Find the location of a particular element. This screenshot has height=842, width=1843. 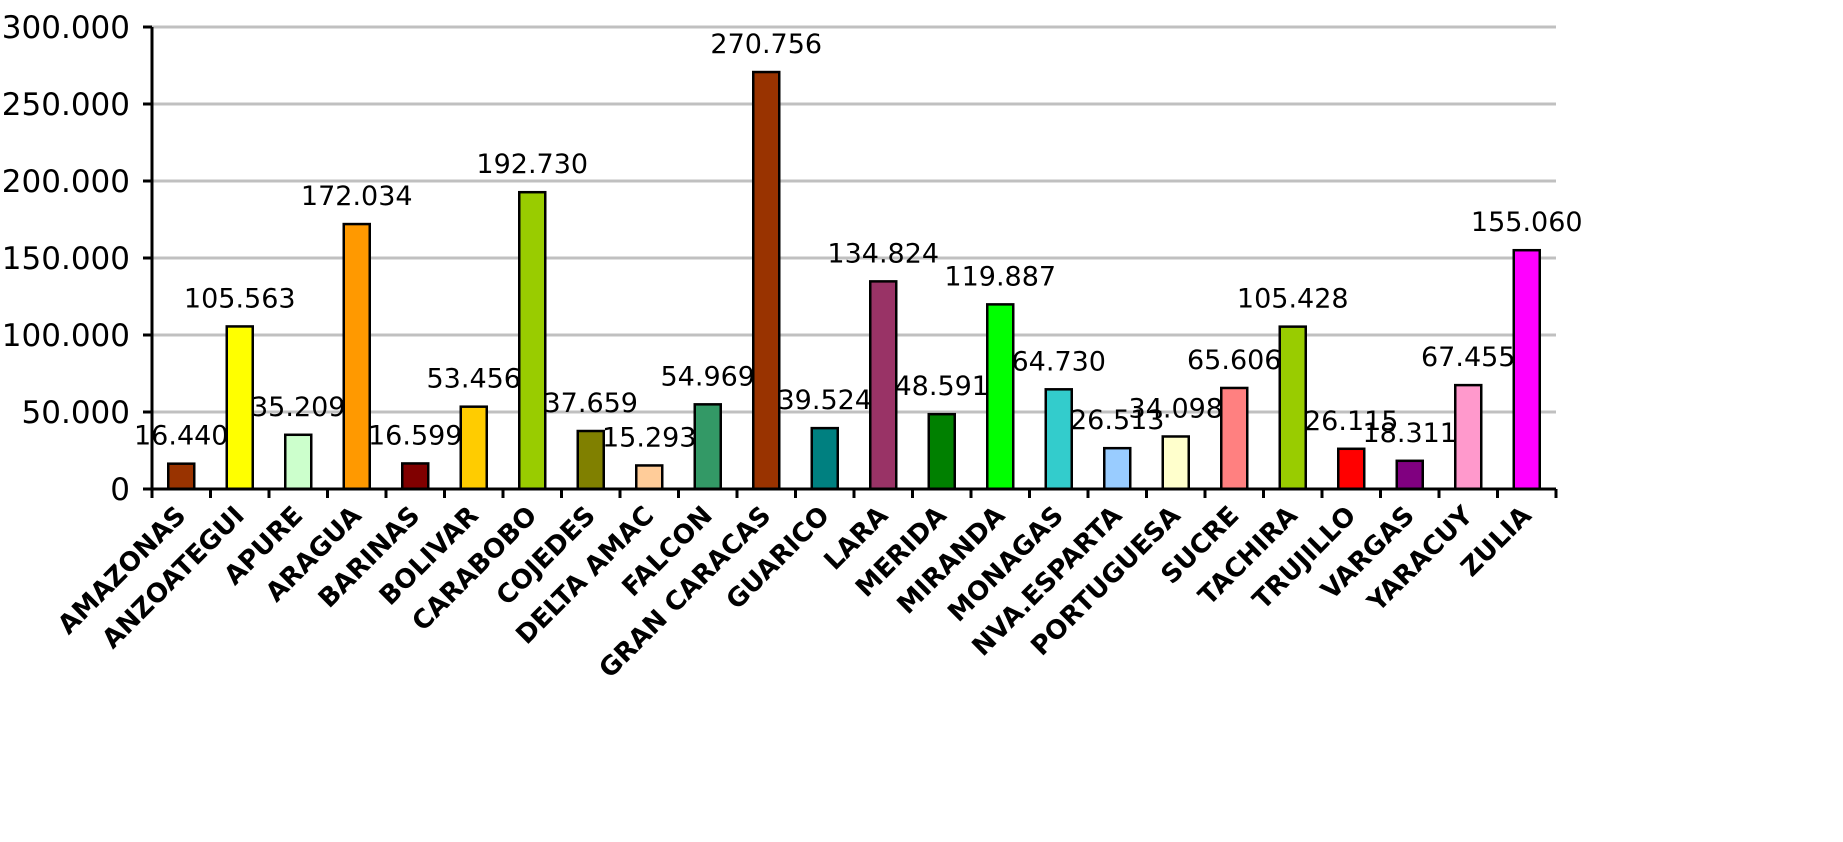

bar-carabobo is located at coordinates (532, 340).